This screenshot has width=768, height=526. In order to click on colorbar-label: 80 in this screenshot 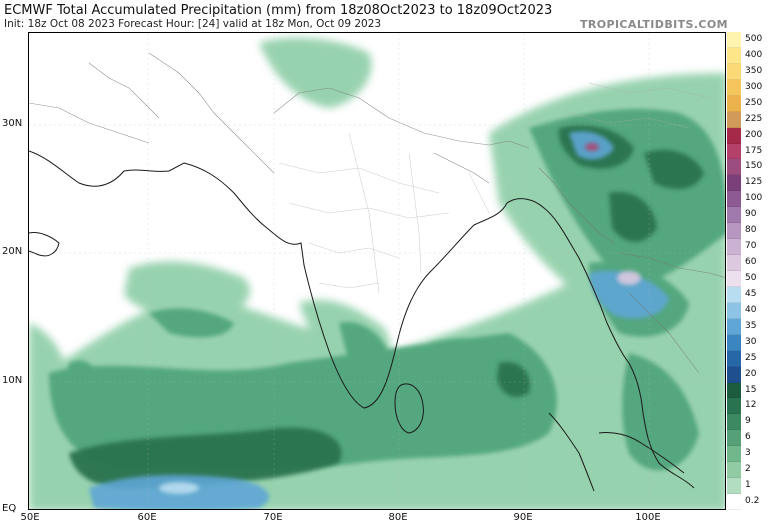, I will do `click(751, 230)`.